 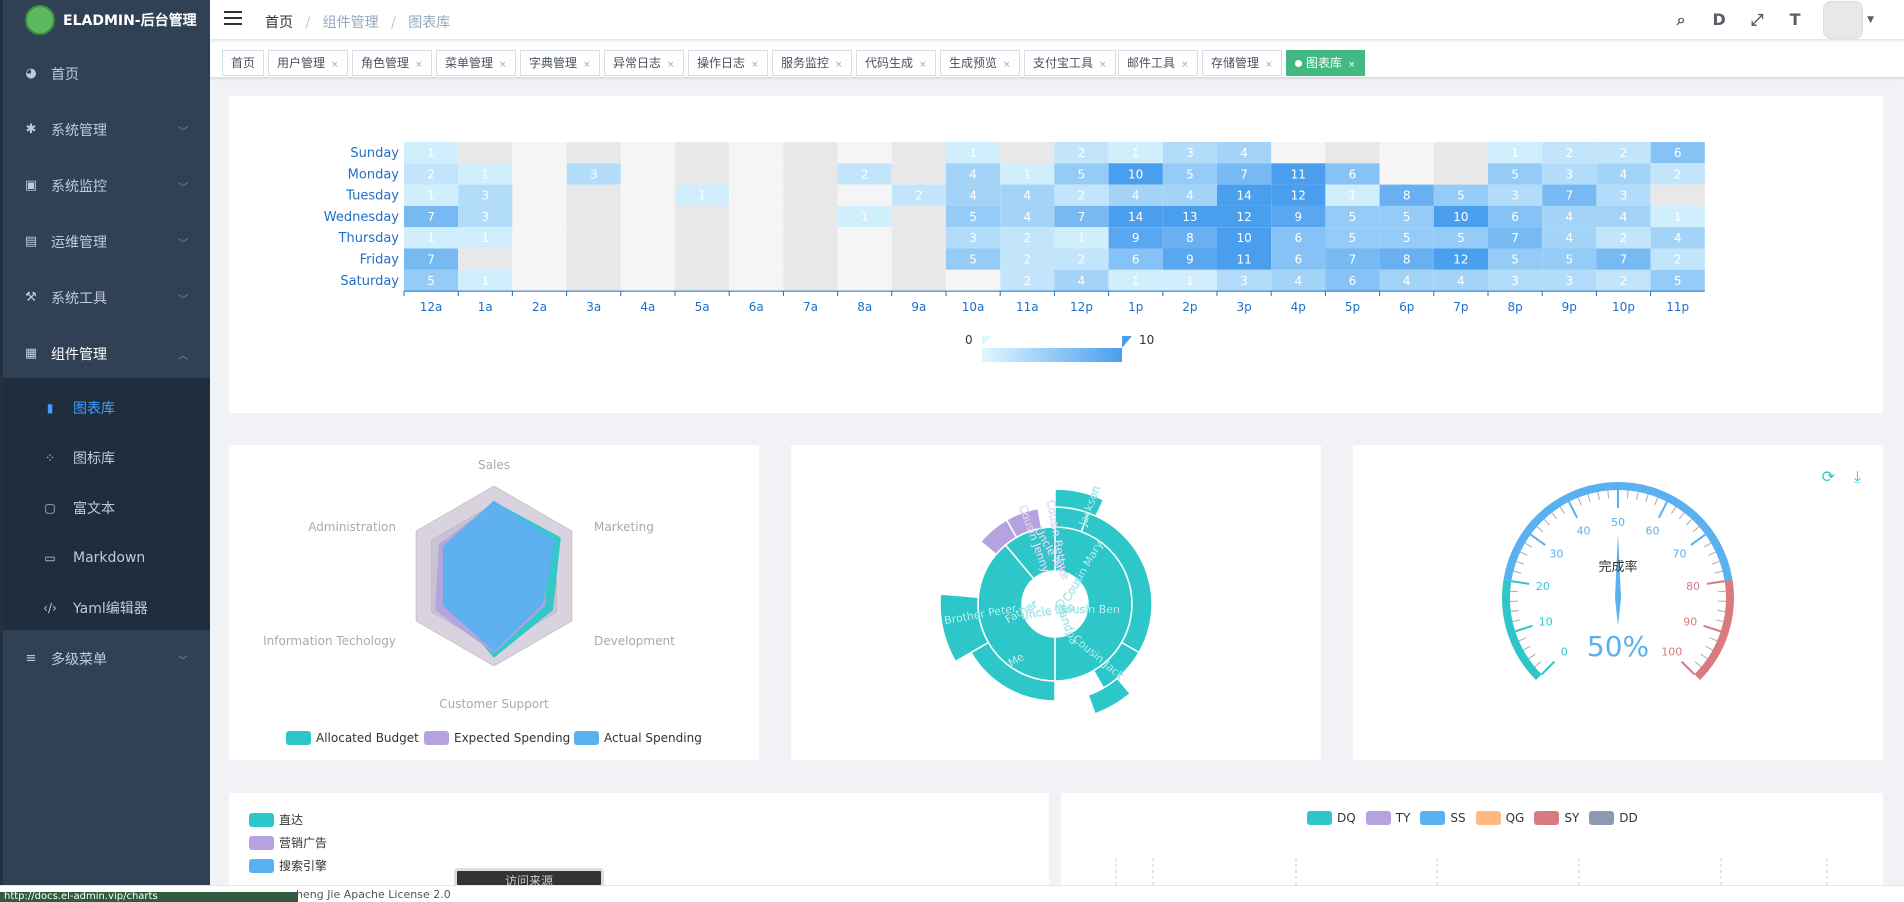 I want to click on app-logo: ELADMIN-后台管理, so click(x=106, y=20).